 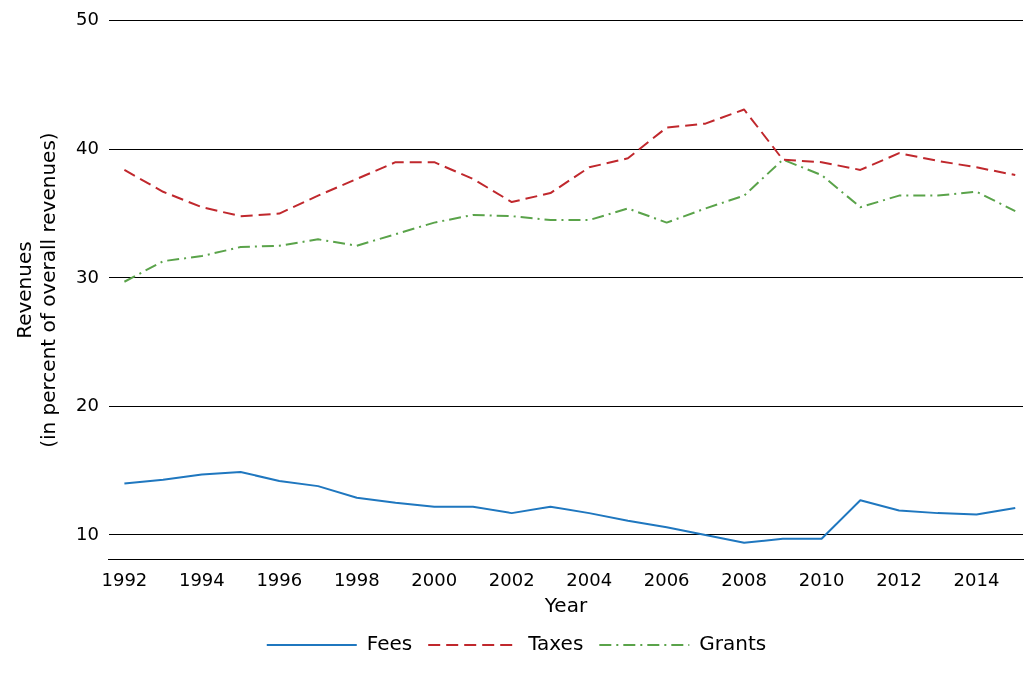 What do you see at coordinates (87, 533) in the screenshot?
I see `y-tick-label: 10` at bounding box center [87, 533].